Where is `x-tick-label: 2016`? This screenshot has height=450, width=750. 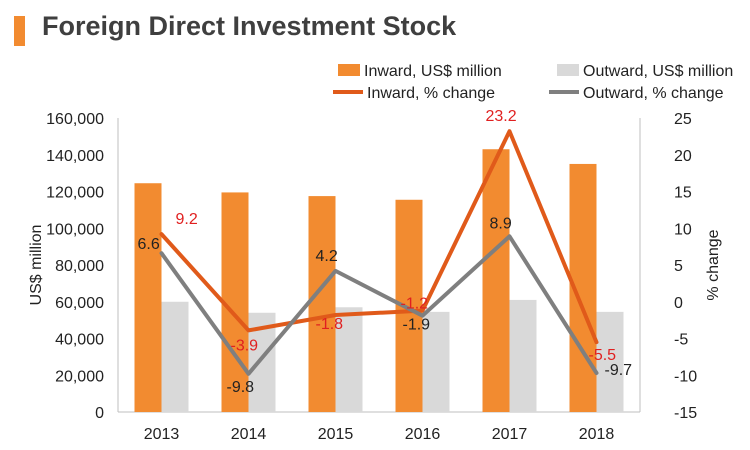 x-tick-label: 2016 is located at coordinates (423, 434).